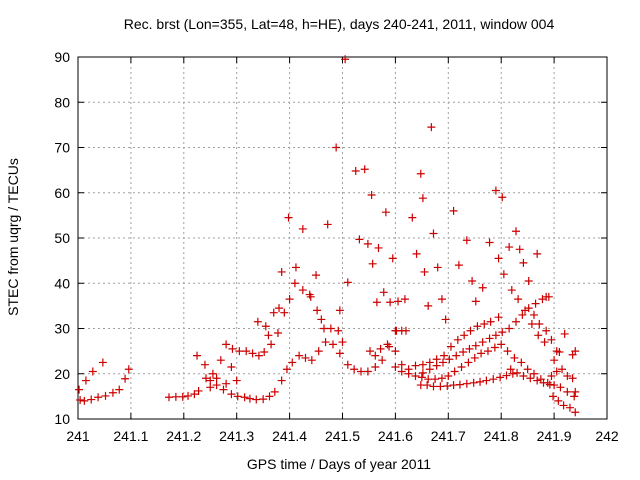 The height and width of the screenshot is (480, 640). Describe the element at coordinates (13, 237) in the screenshot. I see `y-axis-label: STEC from uqrg / TECUs` at that location.